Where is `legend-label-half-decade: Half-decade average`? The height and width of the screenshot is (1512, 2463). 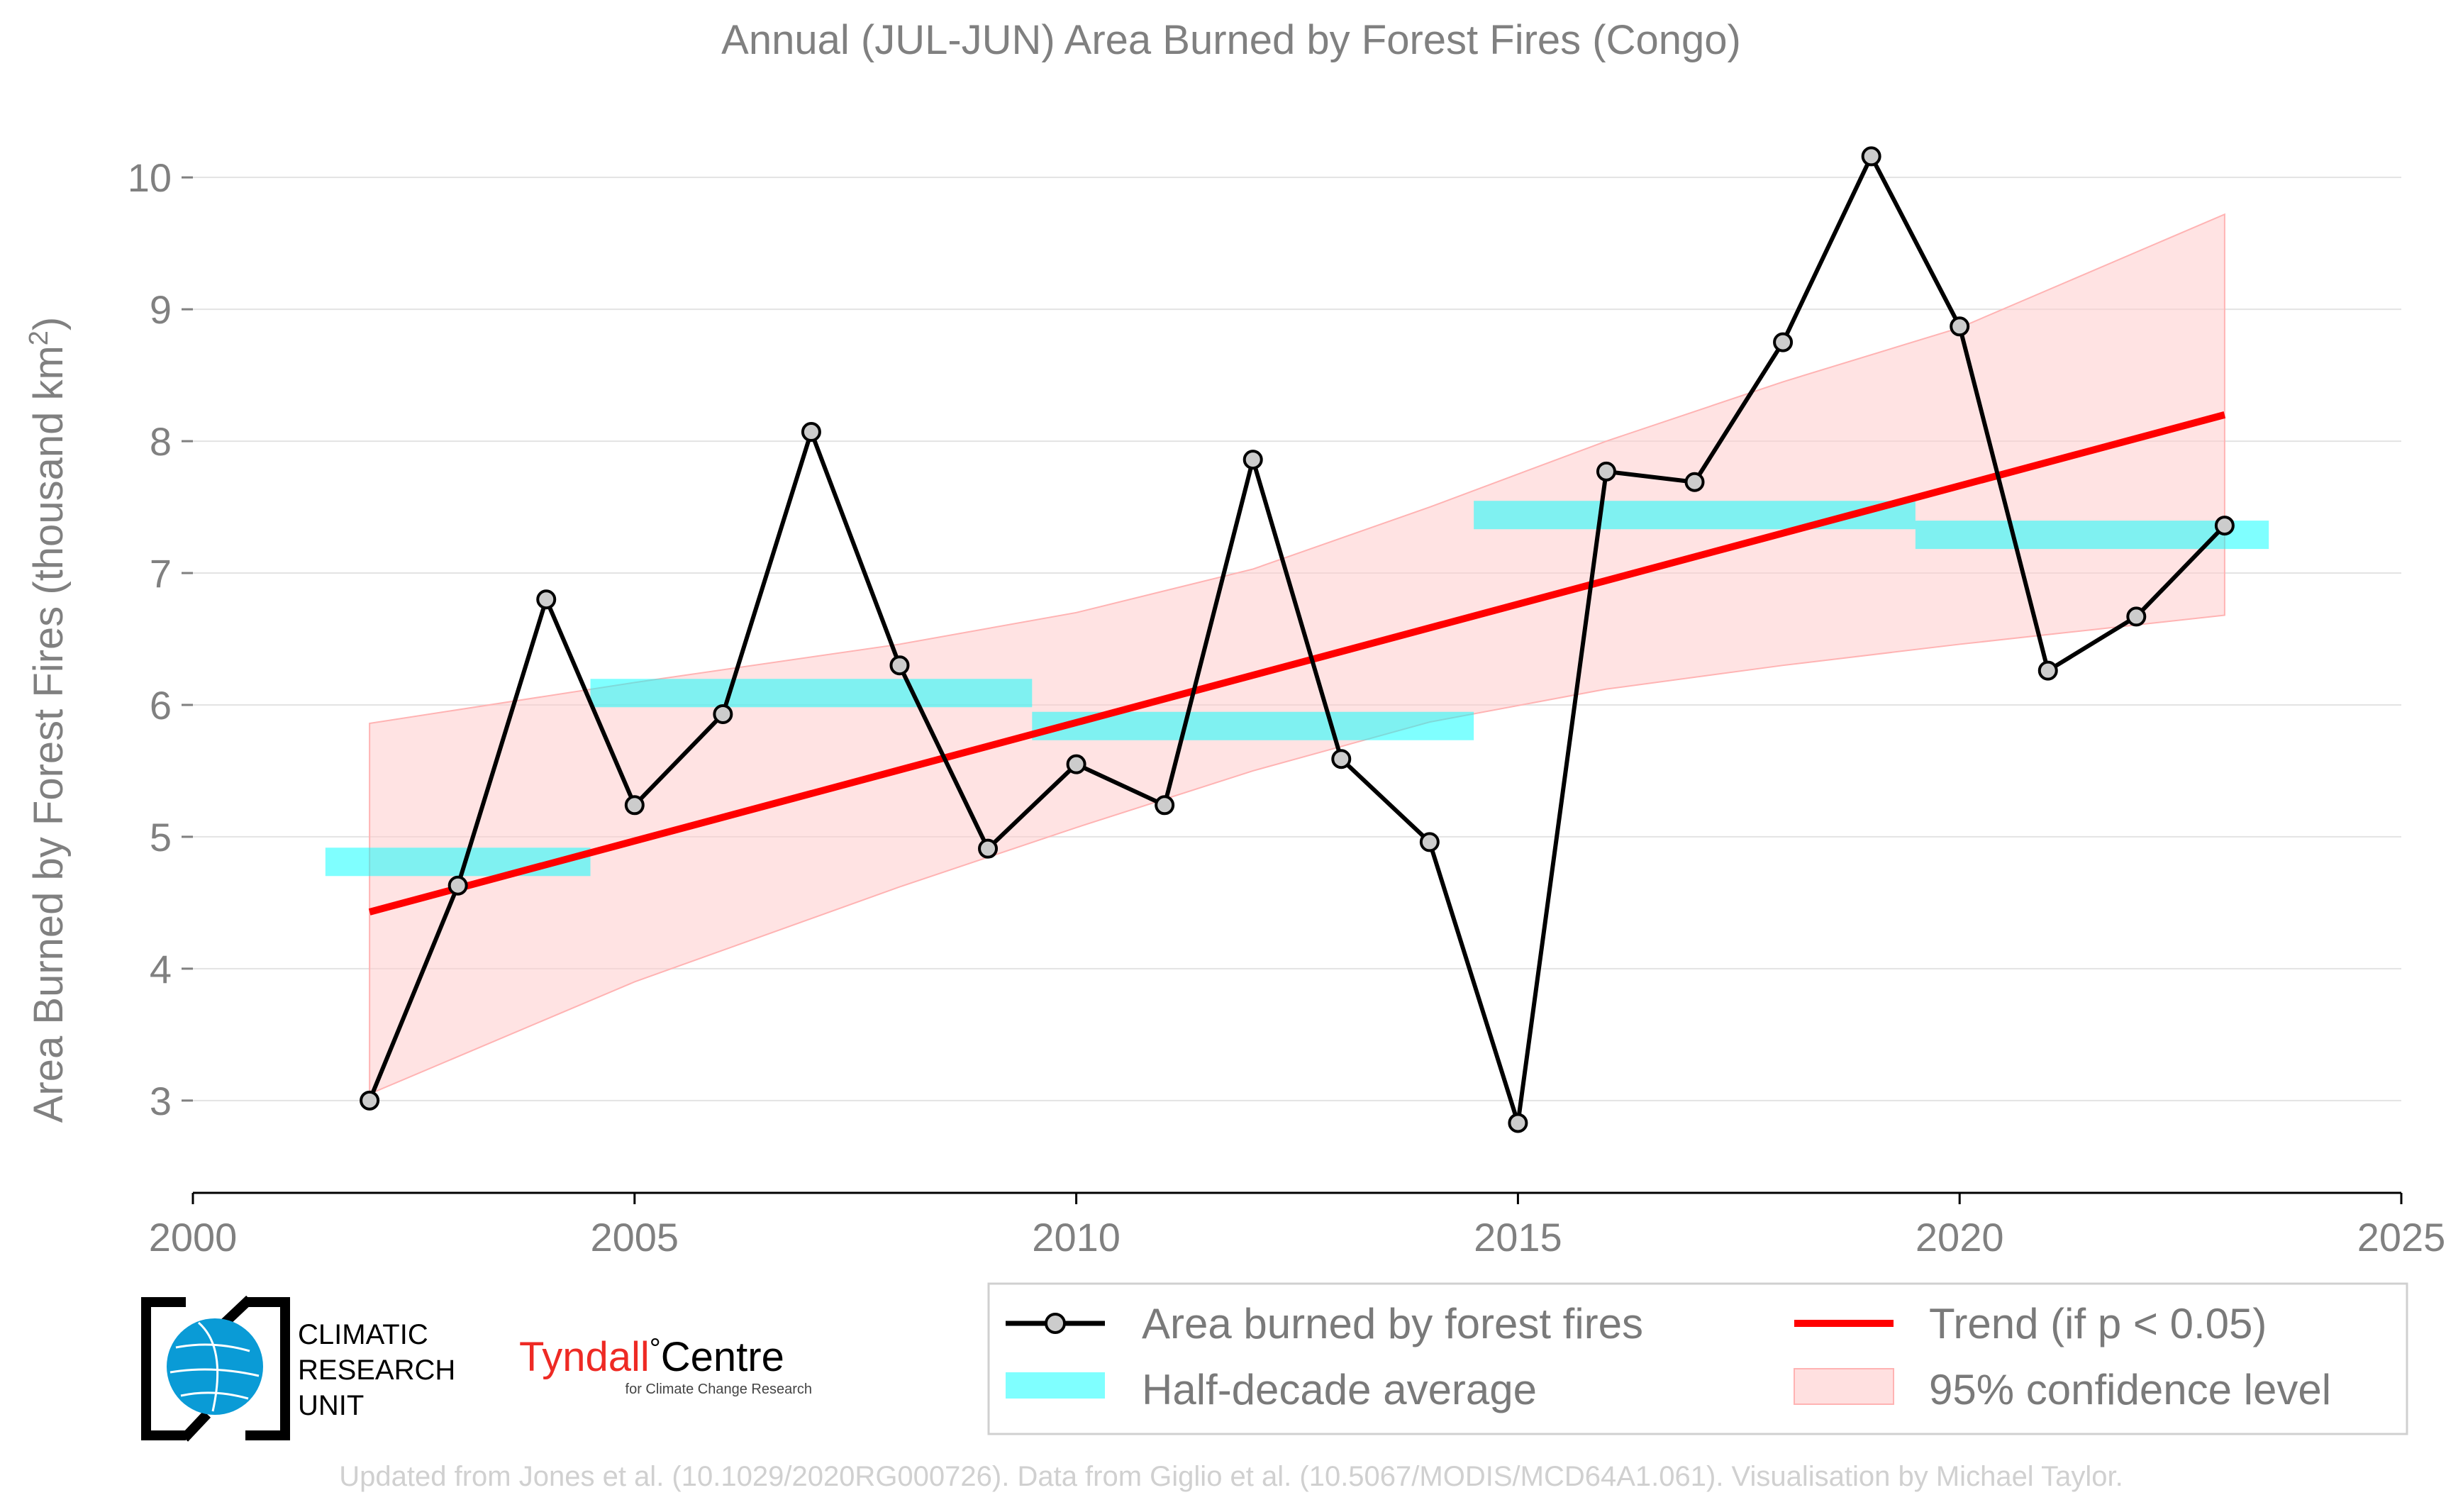 legend-label-half-decade: Half-decade average is located at coordinates (1340, 1389).